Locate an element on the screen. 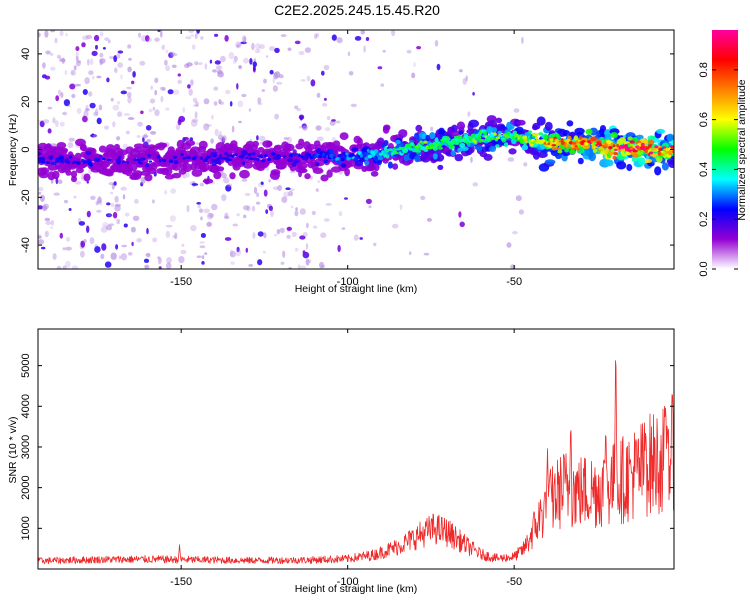 This screenshot has height=600, width=750. spectrogram-y-label: Frequency (Hz) is located at coordinates (13, 150).